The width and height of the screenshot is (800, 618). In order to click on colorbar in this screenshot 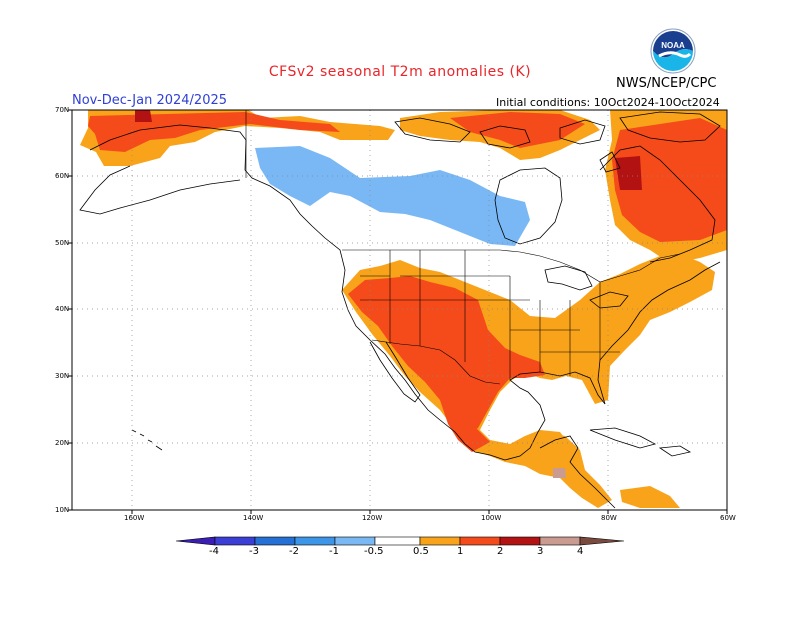, I will do `click(400, 541)`.